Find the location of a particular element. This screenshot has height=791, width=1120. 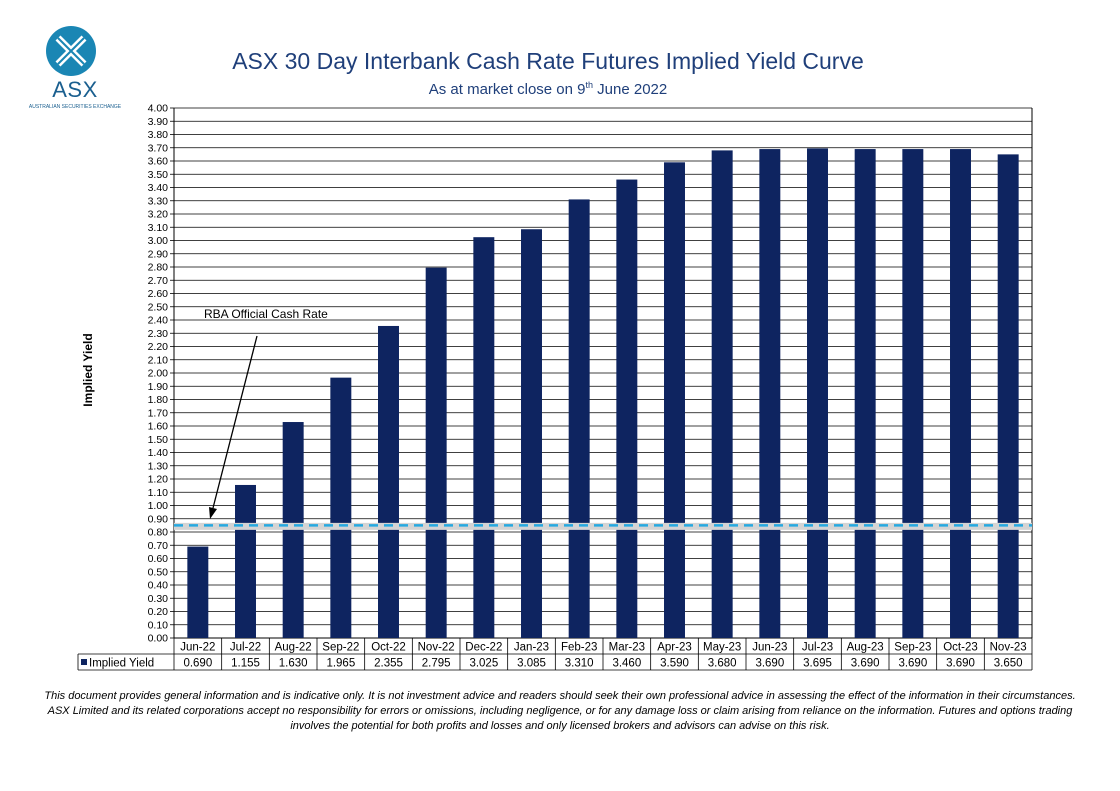

y-tick-label: 0.50 is located at coordinates (158, 572).